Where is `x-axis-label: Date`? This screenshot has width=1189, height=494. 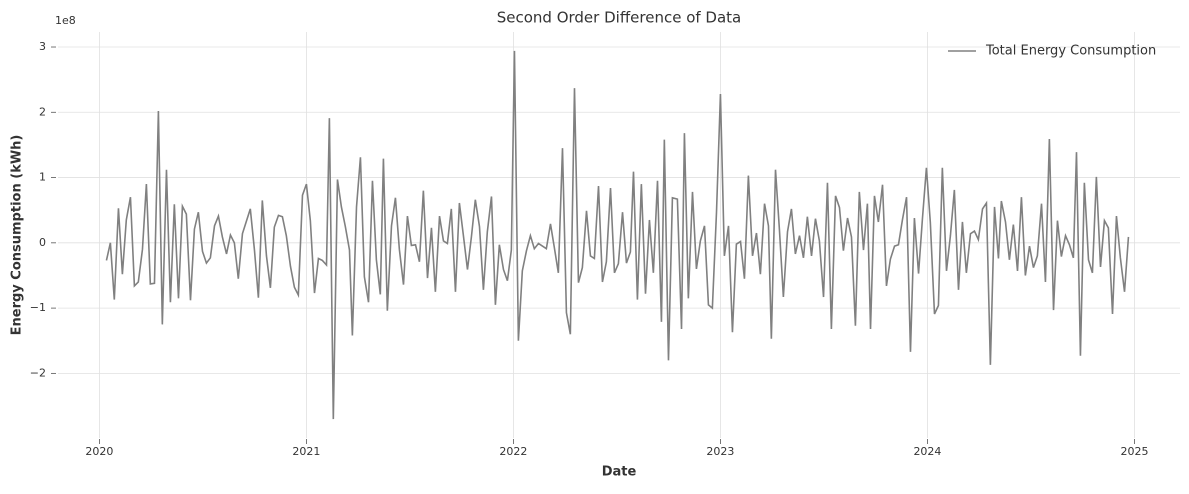 x-axis-label: Date is located at coordinates (619, 472).